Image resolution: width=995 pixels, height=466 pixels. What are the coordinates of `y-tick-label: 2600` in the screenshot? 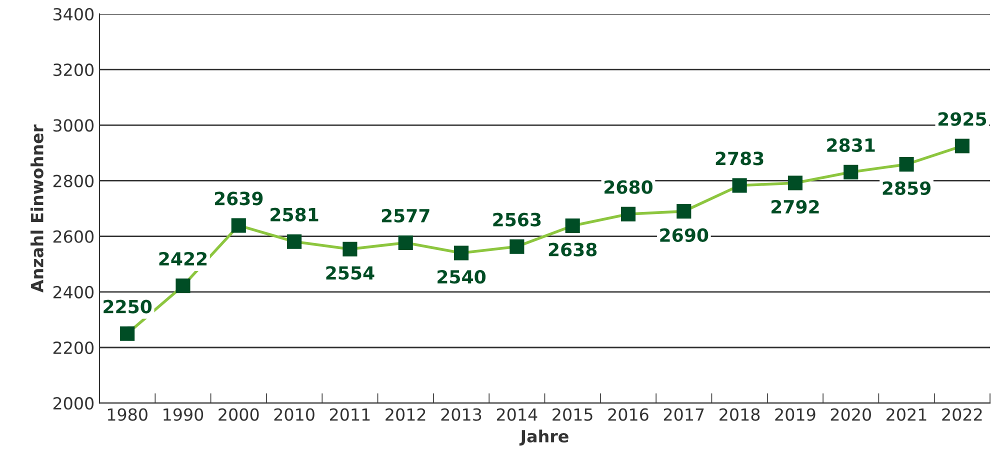 It's located at (73, 236).